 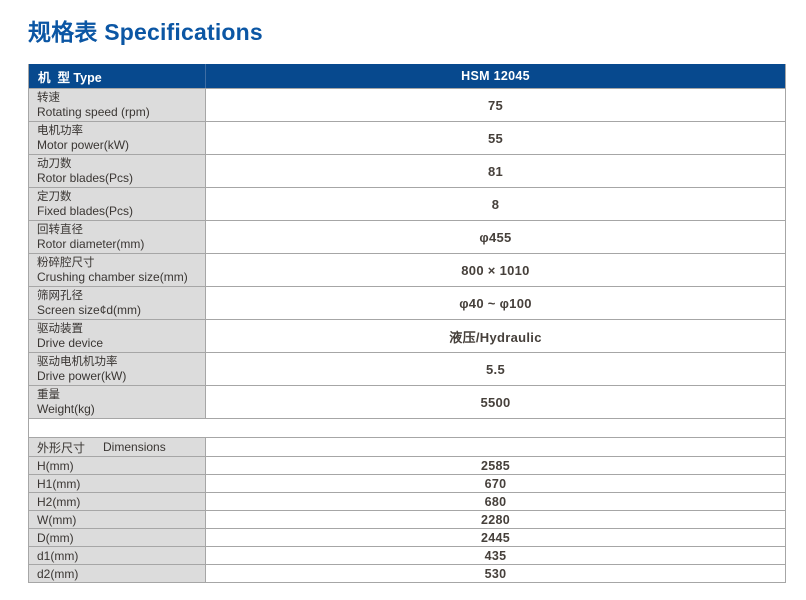 What do you see at coordinates (407, 137) in the screenshot?
I see `table-row: 电机功率 Motor power(kW) 55` at bounding box center [407, 137].